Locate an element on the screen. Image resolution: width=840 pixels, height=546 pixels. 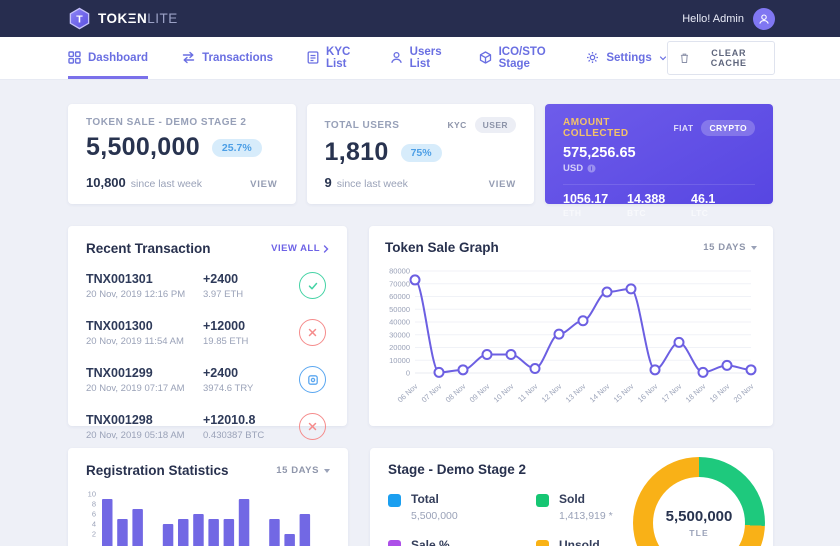
panel-title: Stage - Demo Stage 2 is located at coordinates (457, 469).